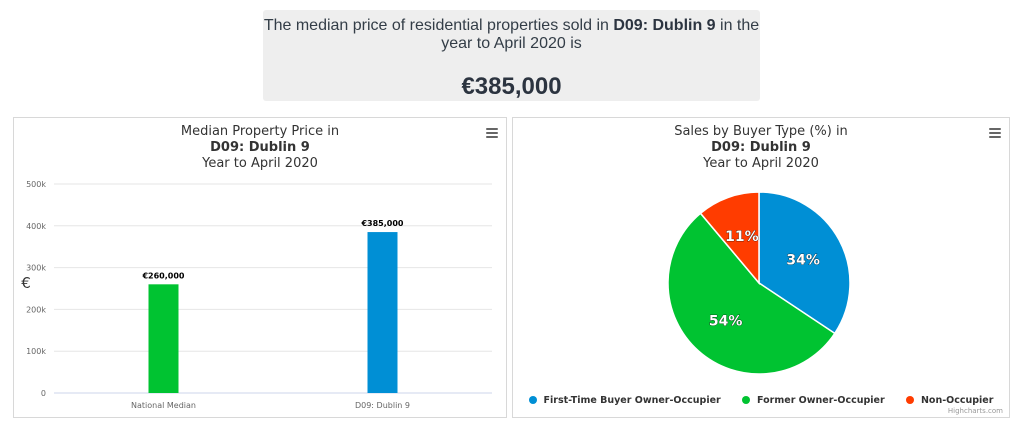 This screenshot has height=432, width=1024. What do you see at coordinates (664, 25) in the screenshot?
I see `banner-area: D09: Dublin 9` at bounding box center [664, 25].